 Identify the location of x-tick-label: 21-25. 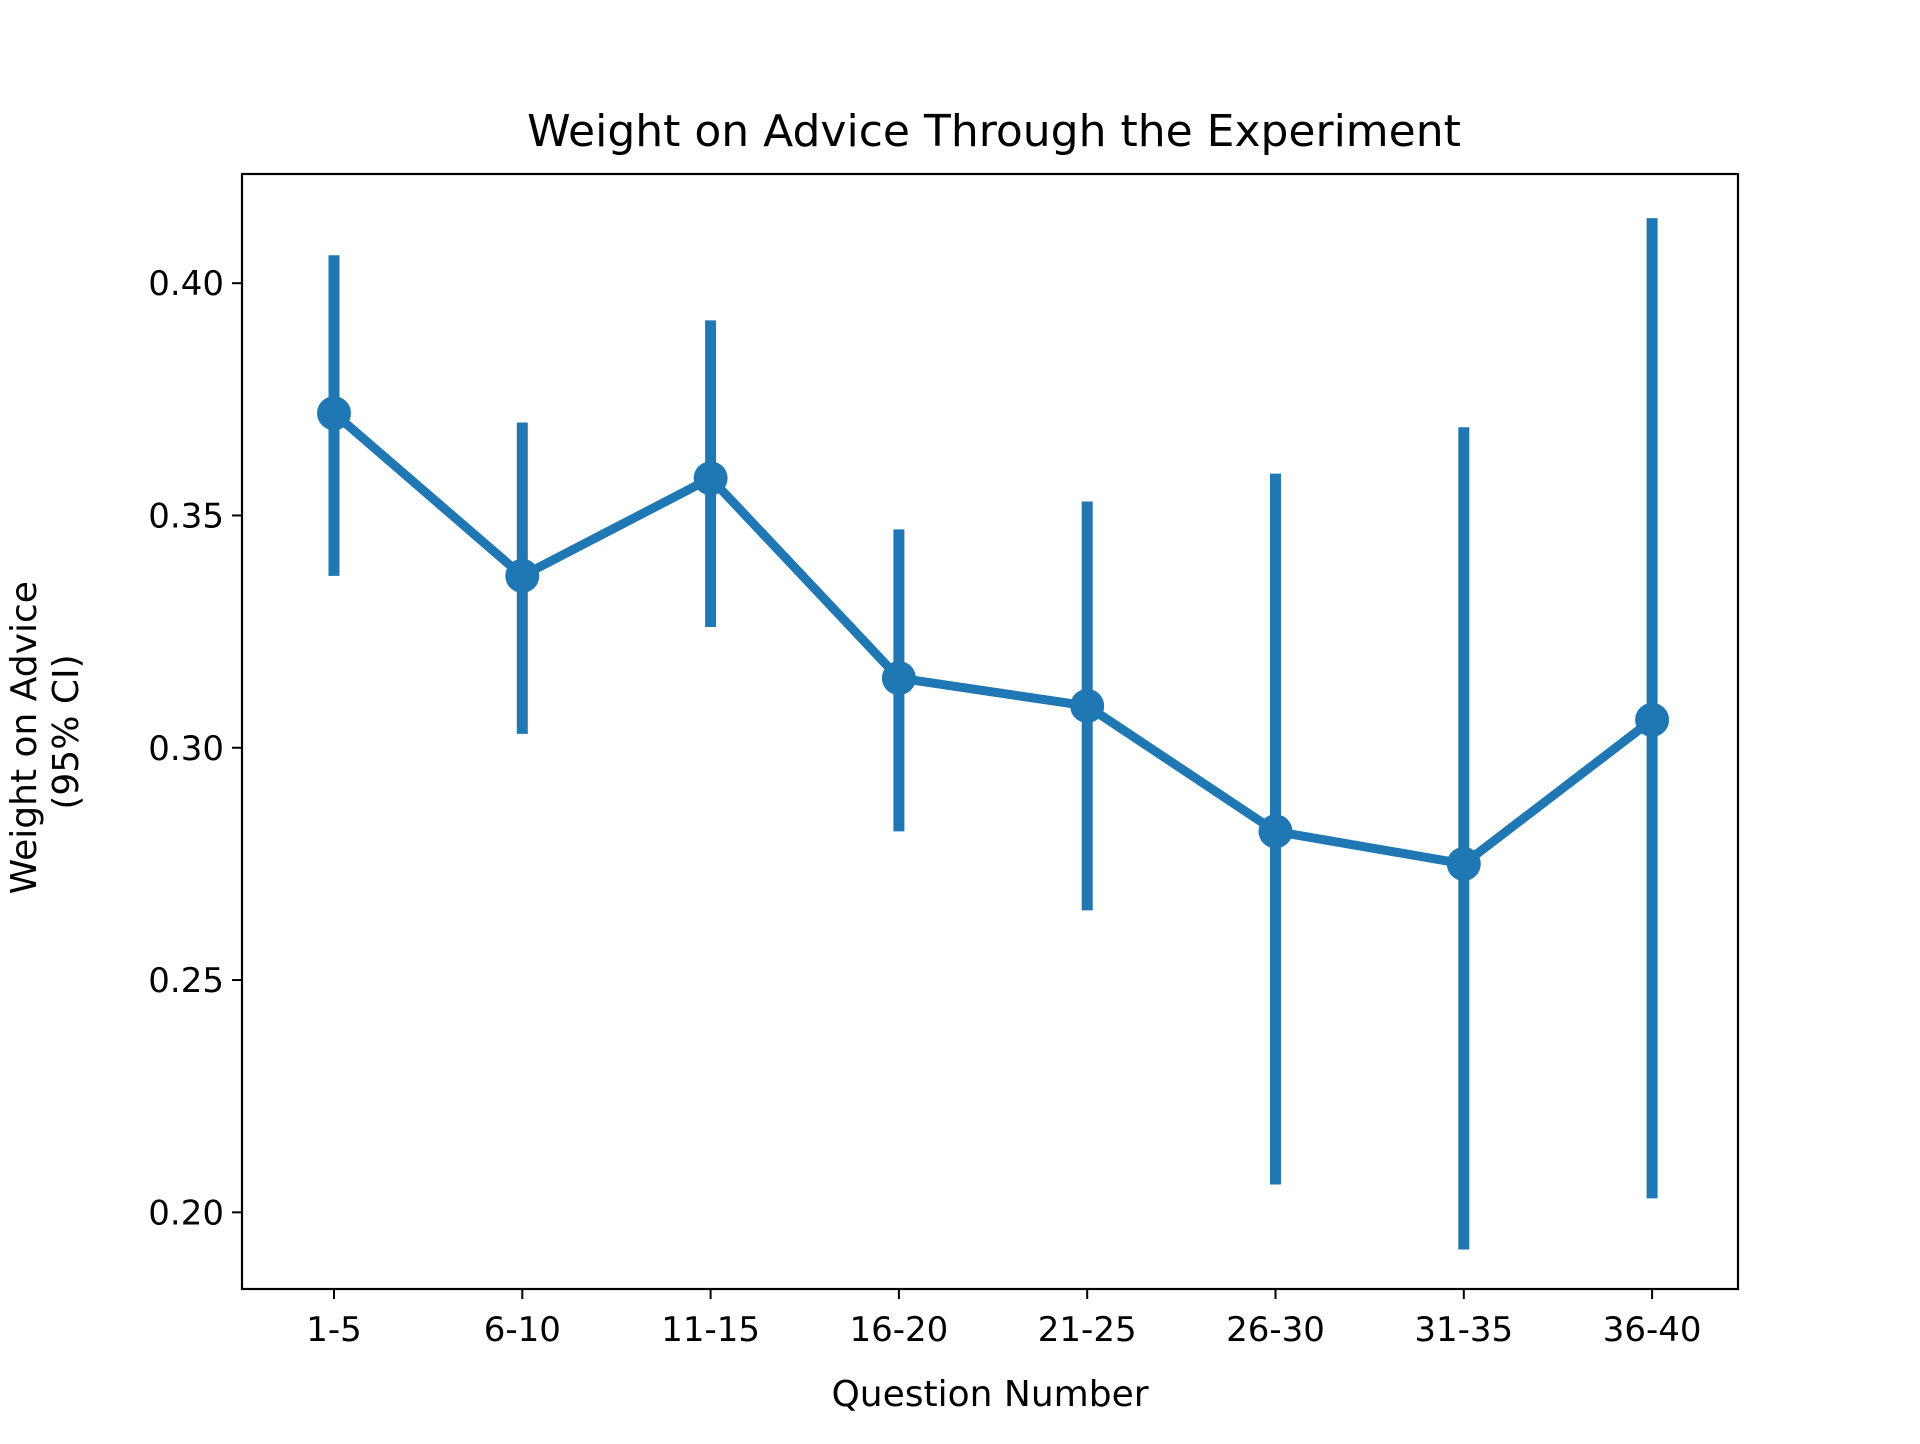
(1087, 1330).